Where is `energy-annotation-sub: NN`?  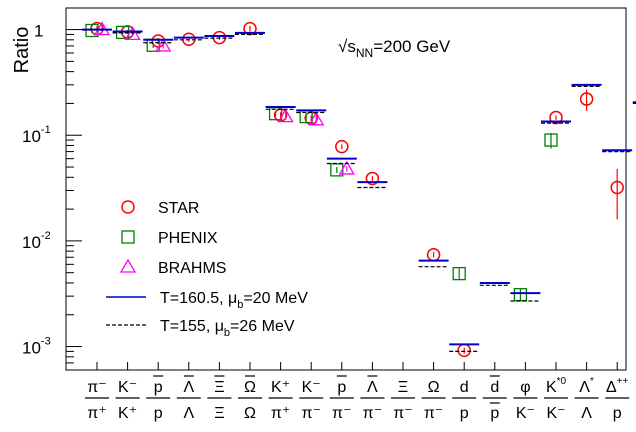
energy-annotation-sub: NN is located at coordinates (364, 53).